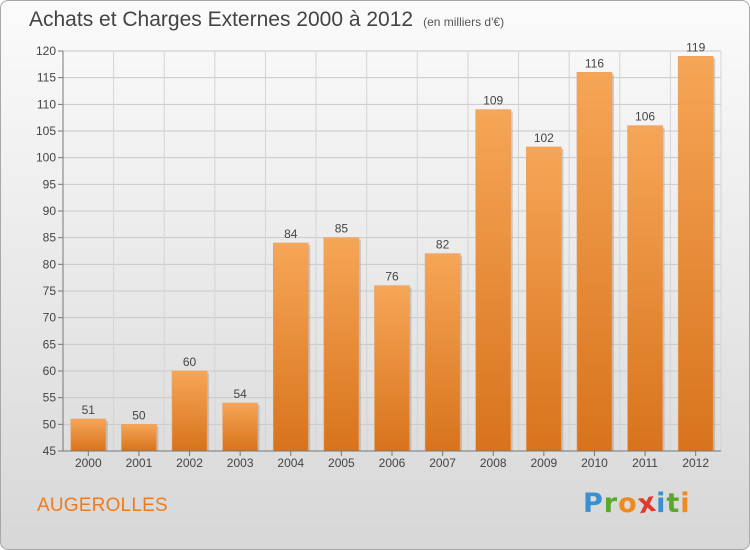  What do you see at coordinates (46, 131) in the screenshot?
I see `y-tick-label: 105` at bounding box center [46, 131].